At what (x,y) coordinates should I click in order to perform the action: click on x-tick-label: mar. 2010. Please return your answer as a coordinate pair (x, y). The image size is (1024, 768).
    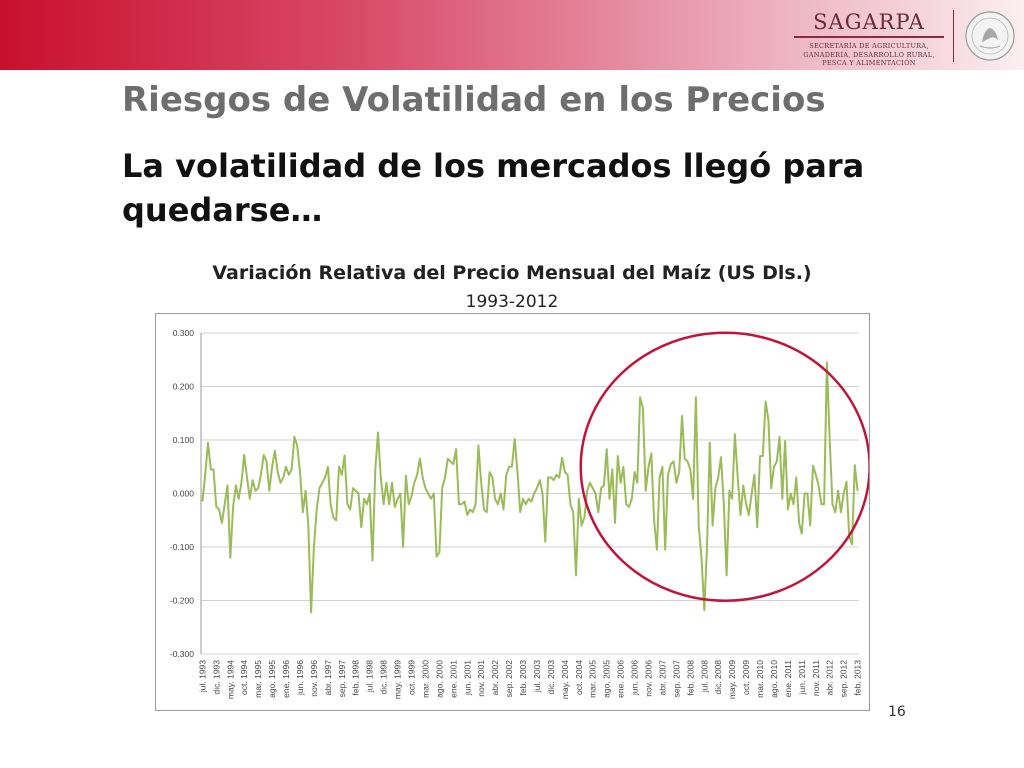
    Looking at the image, I should click on (760, 679).